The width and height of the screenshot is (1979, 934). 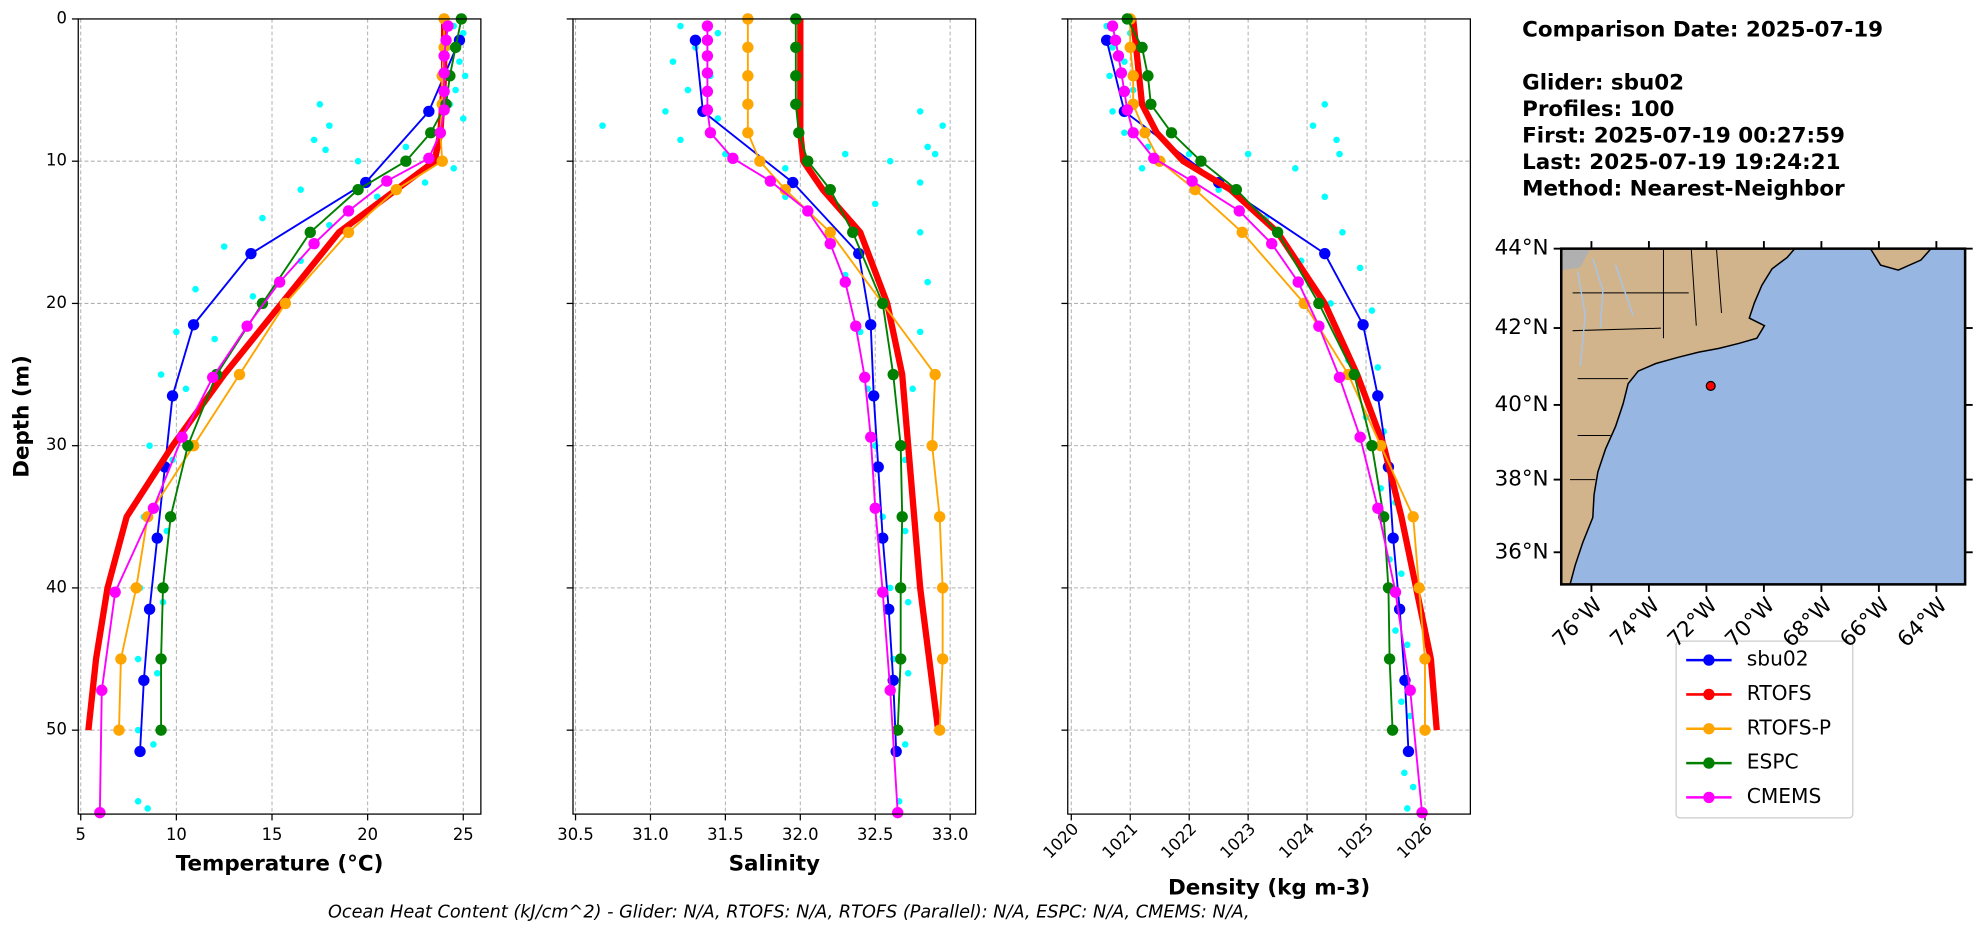 What do you see at coordinates (1683, 189) in the screenshot?
I see `info-line: Method: Nearest-Neighbor` at bounding box center [1683, 189].